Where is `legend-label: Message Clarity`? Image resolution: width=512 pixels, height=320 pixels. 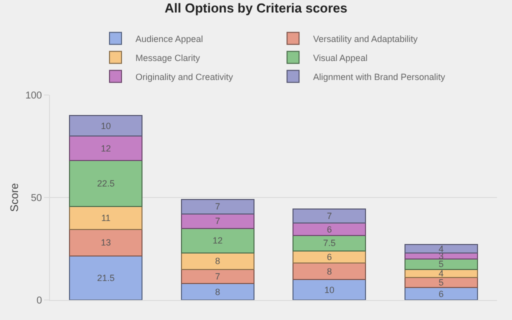
legend-label: Message Clarity is located at coordinates (168, 57).